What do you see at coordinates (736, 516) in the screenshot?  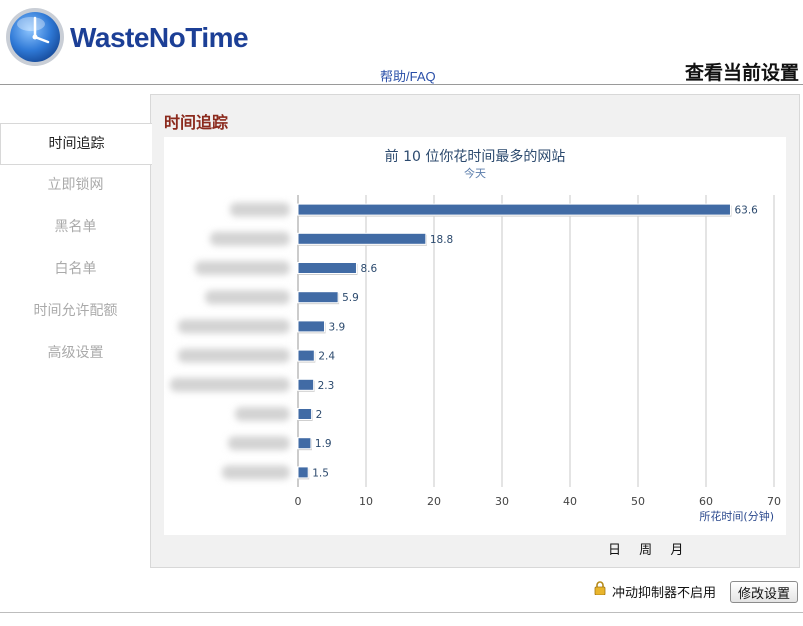 I see `x-axis-label: 所花时间(分钟)` at bounding box center [736, 516].